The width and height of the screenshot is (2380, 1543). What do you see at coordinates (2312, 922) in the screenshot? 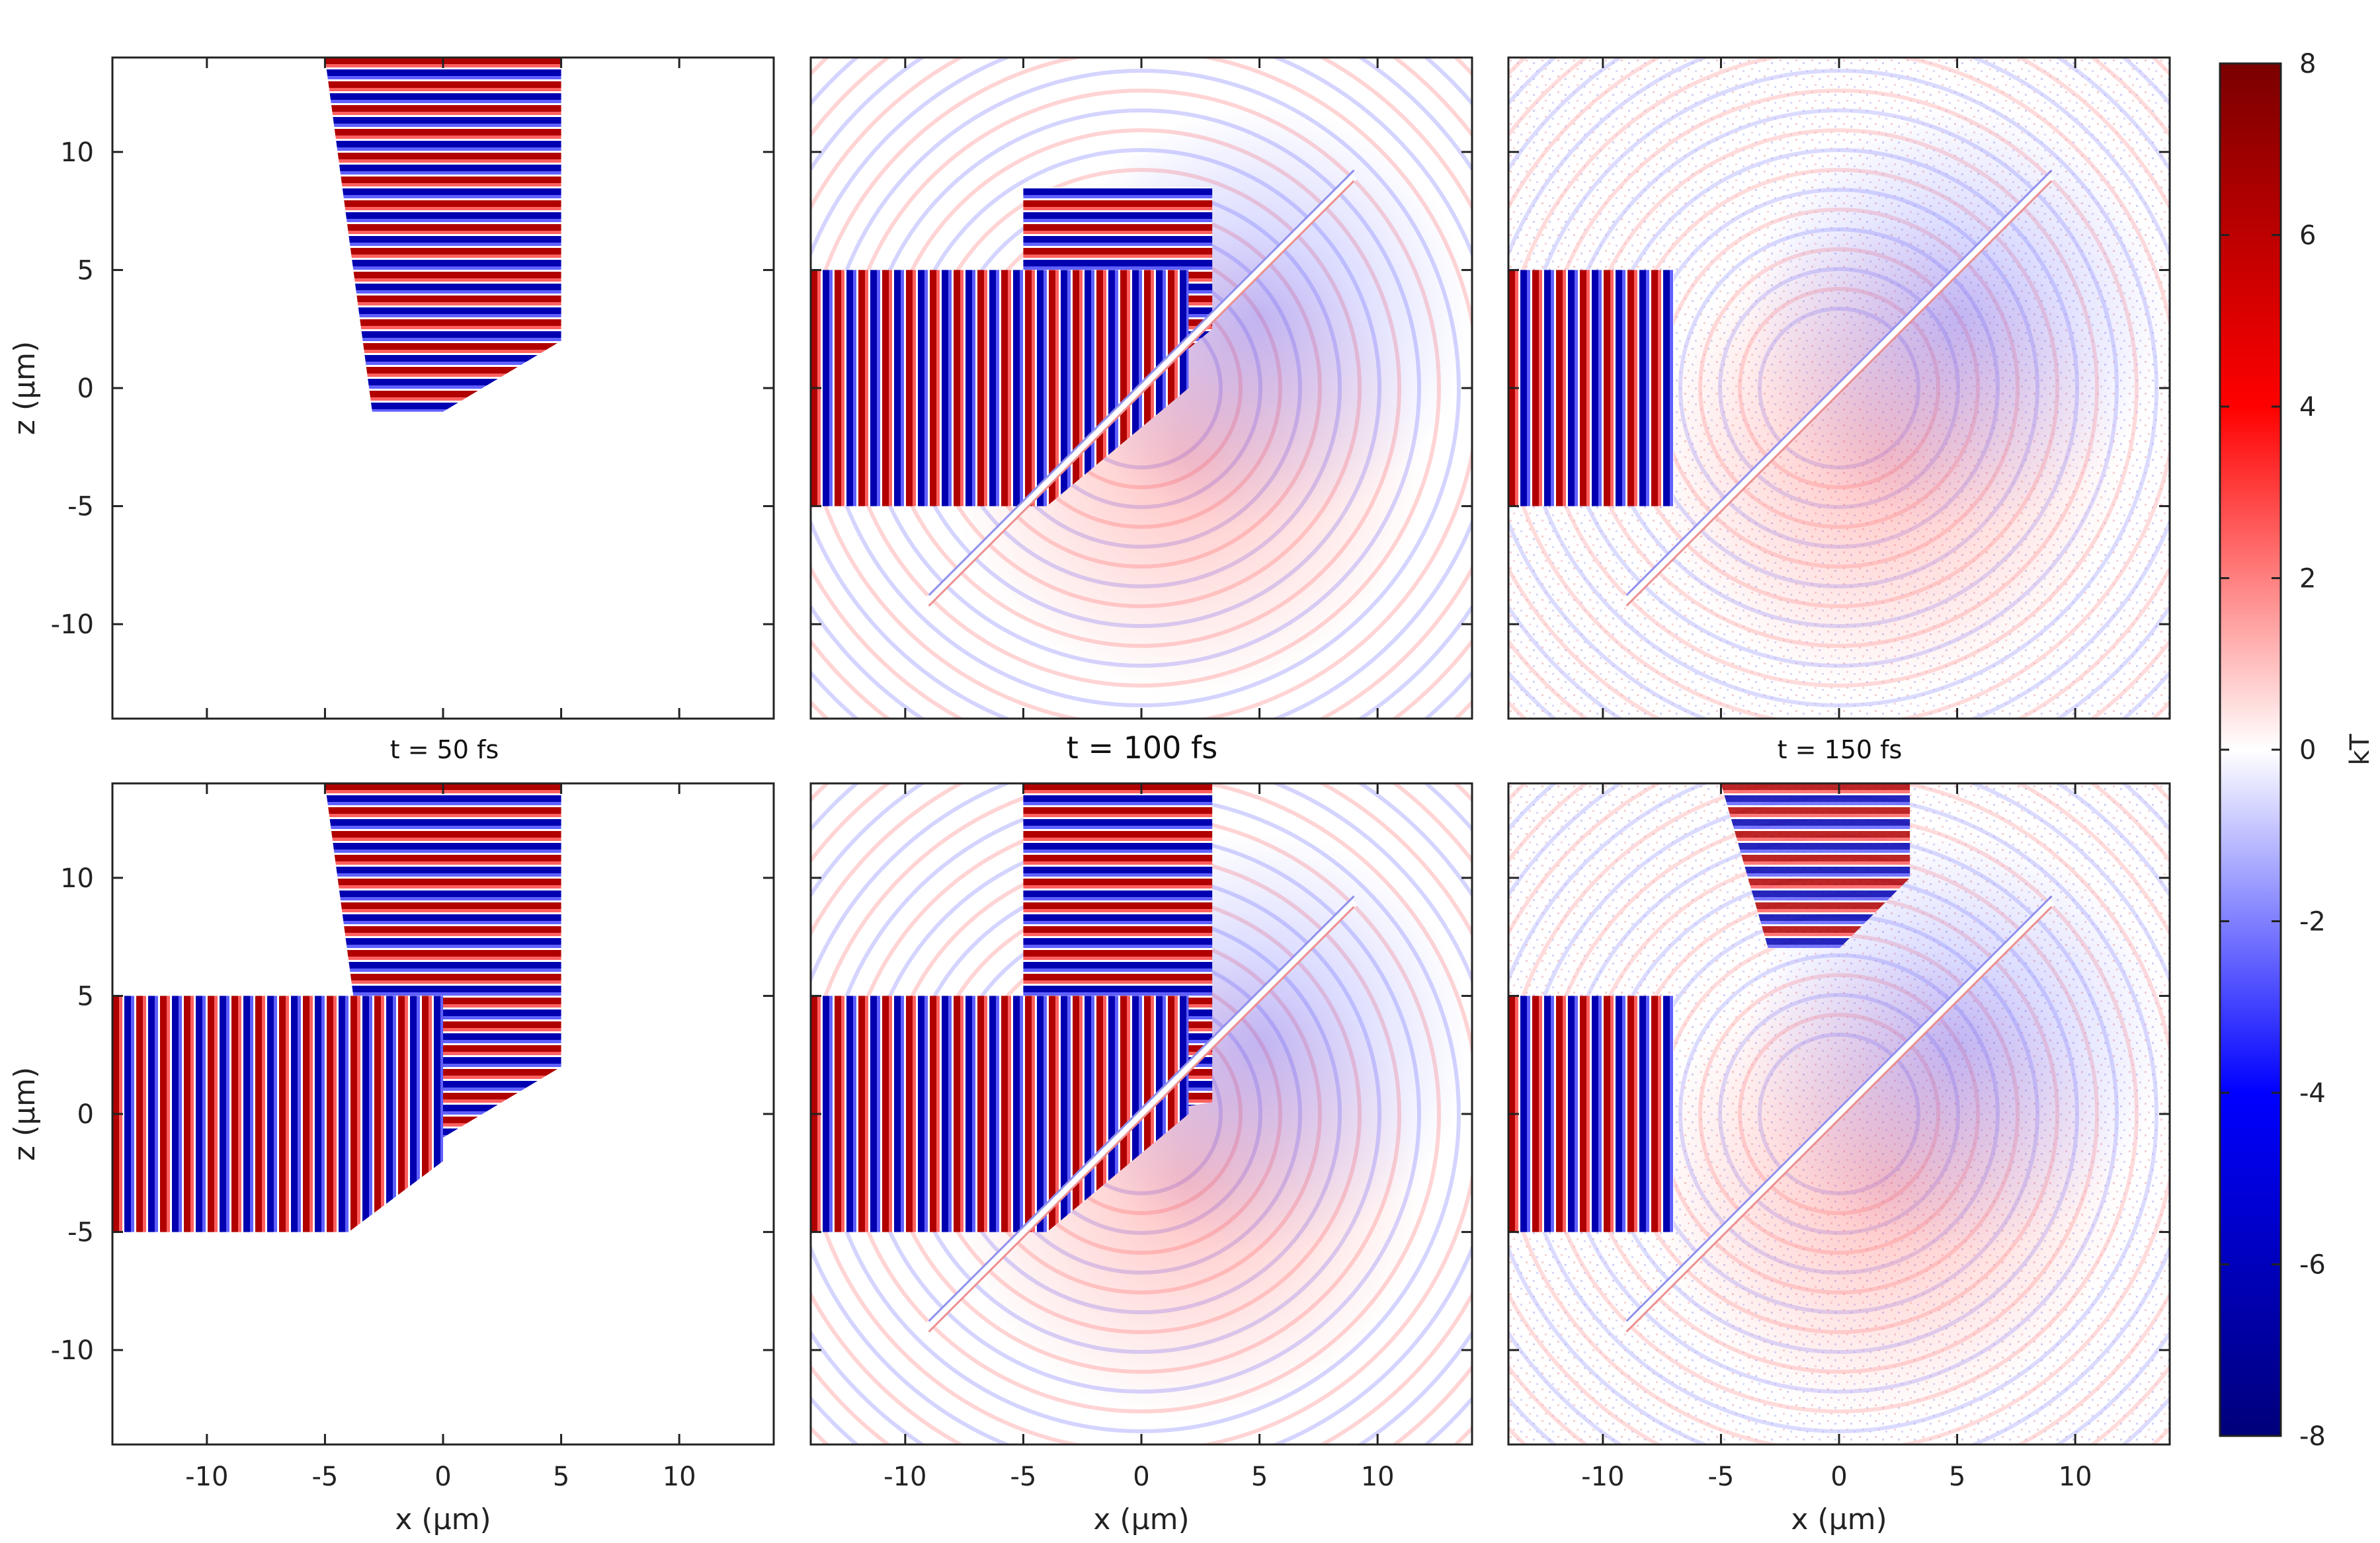
I see `colorbar-tick-label: -2` at bounding box center [2312, 922].